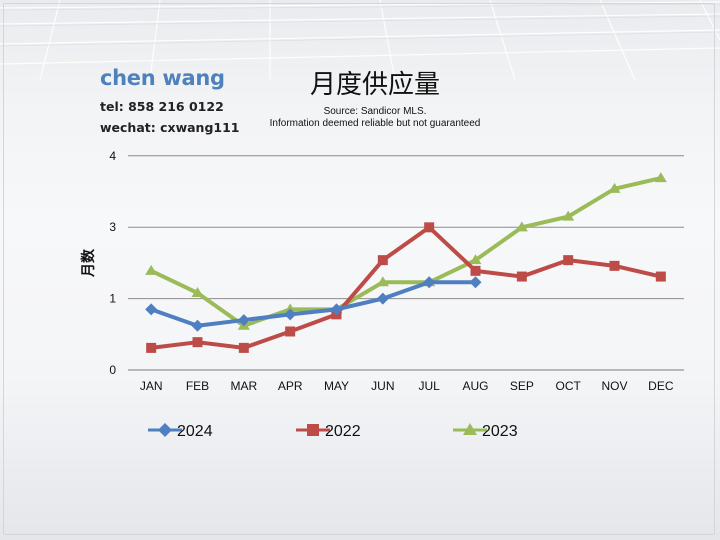 This screenshot has height=540, width=720. I want to click on legend-marker-2023, so click(470, 429).